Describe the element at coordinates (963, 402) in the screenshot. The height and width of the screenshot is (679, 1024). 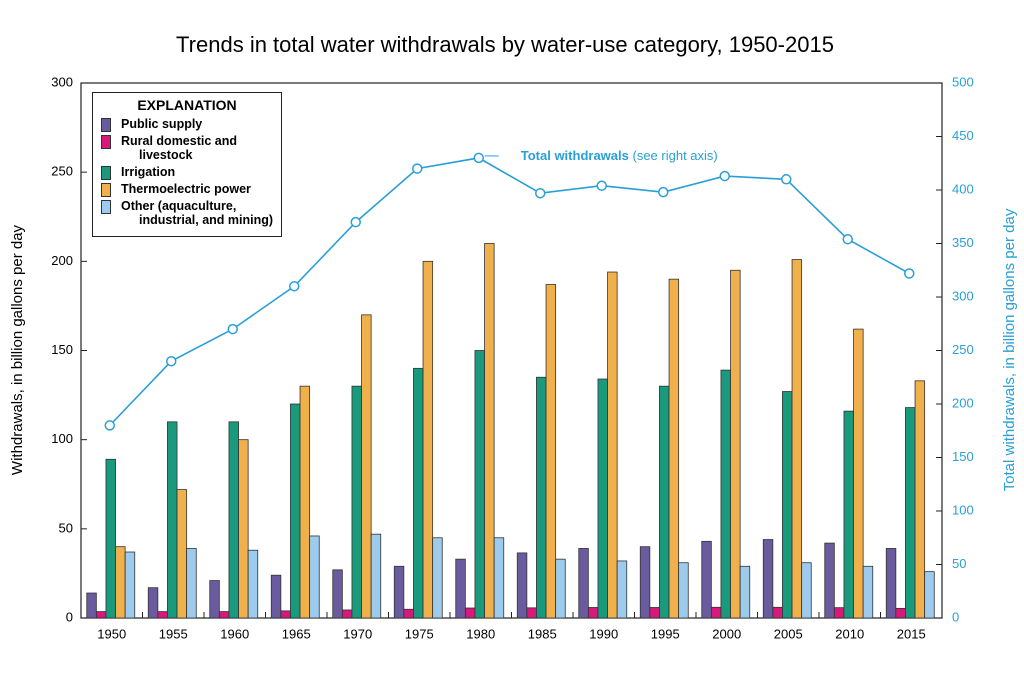
I see `y2-tick-label: 200` at that location.